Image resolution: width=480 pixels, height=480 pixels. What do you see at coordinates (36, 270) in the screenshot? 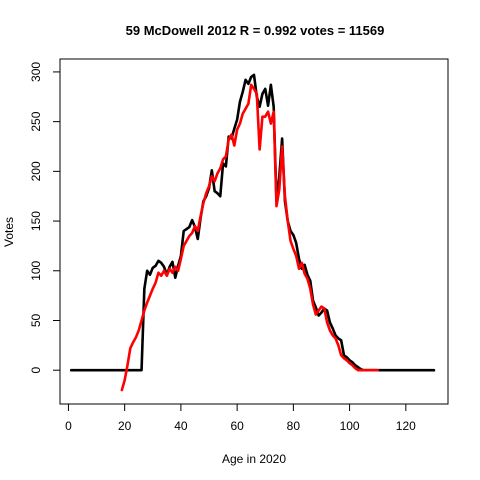
I see `y-tick-label: 100` at bounding box center [36, 270].